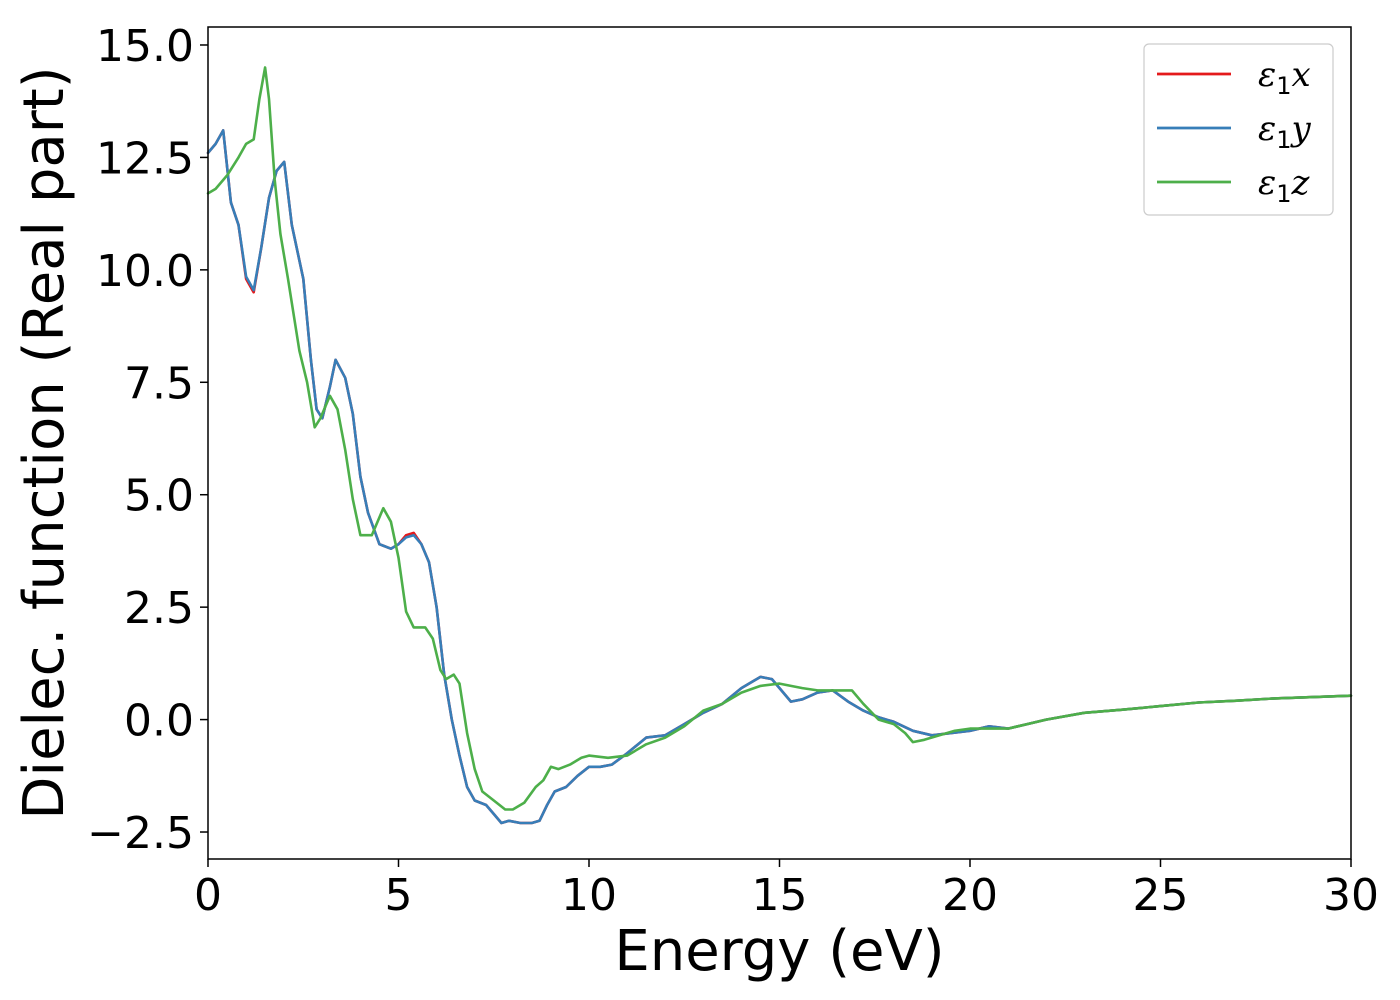  Describe the element at coordinates (1301, 183) in the screenshot. I see `legend-variable: z` at that location.